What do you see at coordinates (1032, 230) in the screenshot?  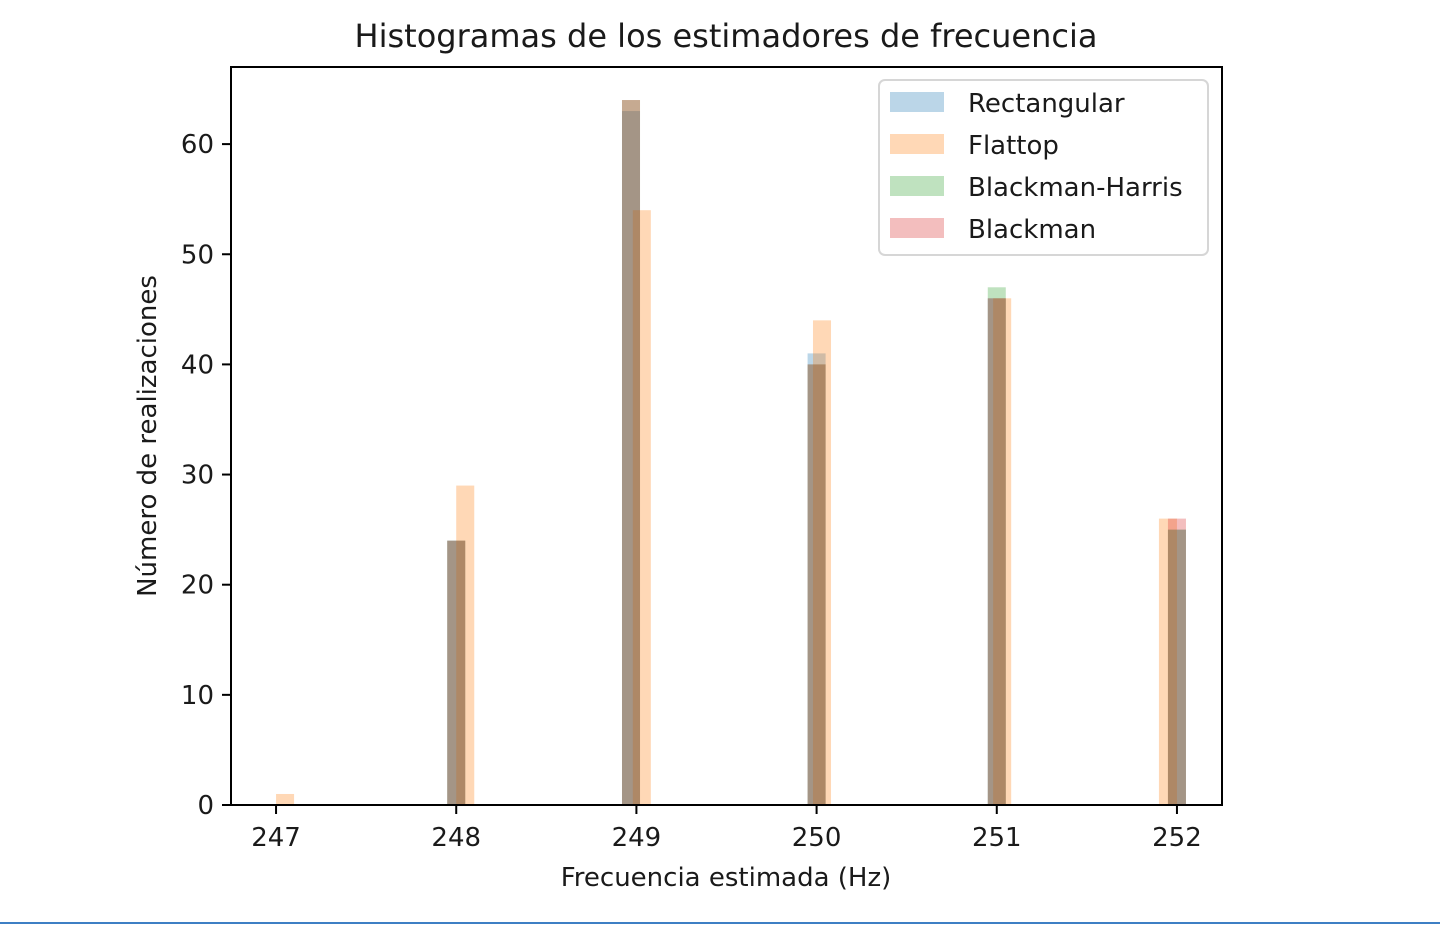 I see `legend-label: Blackman` at bounding box center [1032, 230].